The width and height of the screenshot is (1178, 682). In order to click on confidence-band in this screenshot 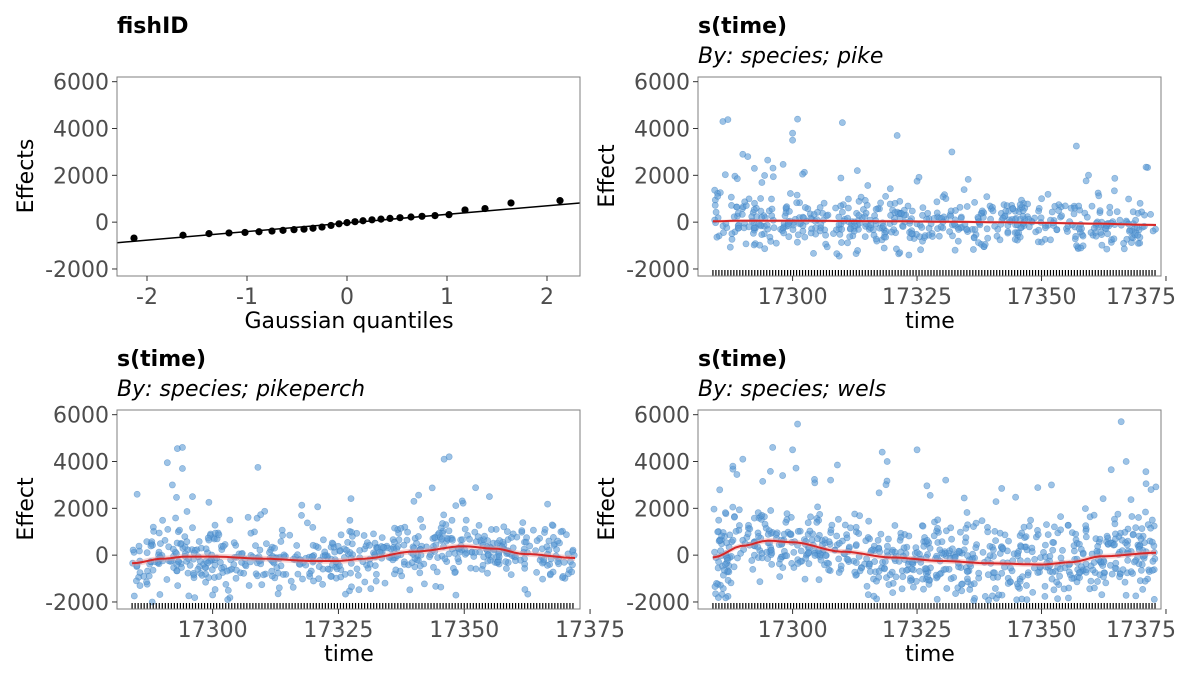, I will do `click(353, 555)`.